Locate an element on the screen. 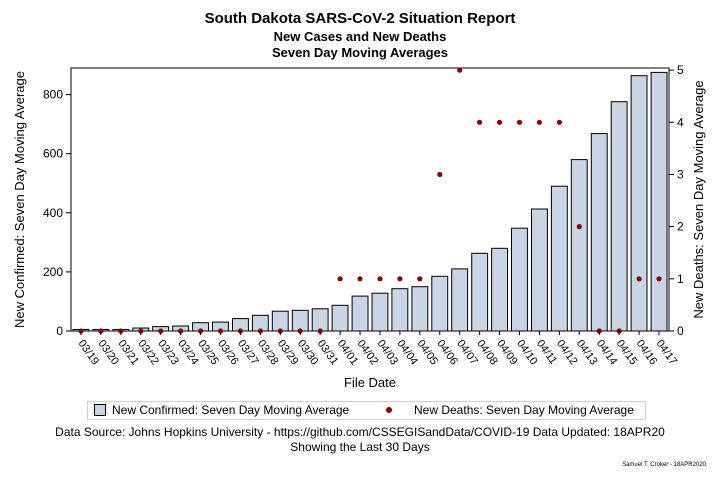  author-credit: Samuel T. Croker - 18APR2020 is located at coordinates (664, 465).